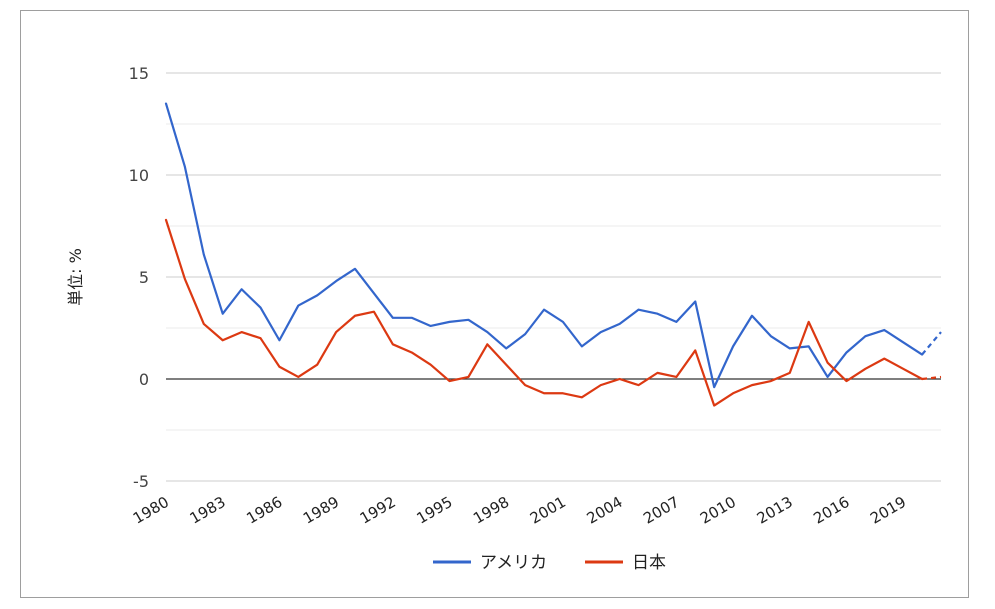  What do you see at coordinates (491, 510) in the screenshot?
I see `x-tick-label: 1998` at bounding box center [491, 510].